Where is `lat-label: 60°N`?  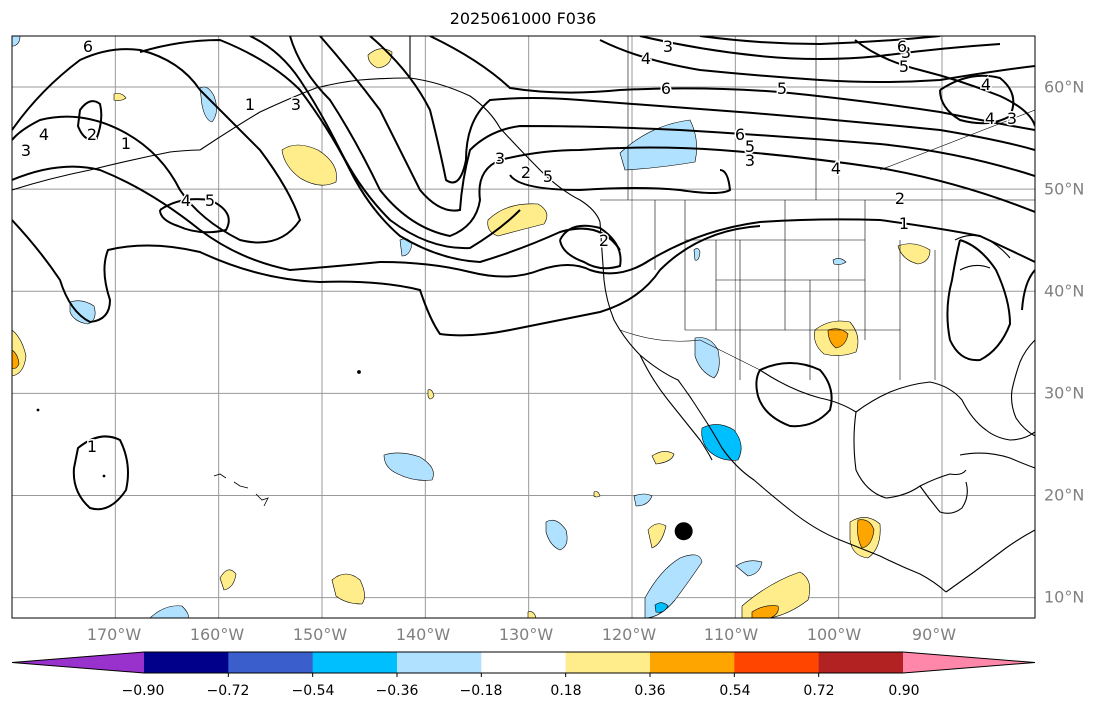 lat-label: 60°N is located at coordinates (1064, 87).